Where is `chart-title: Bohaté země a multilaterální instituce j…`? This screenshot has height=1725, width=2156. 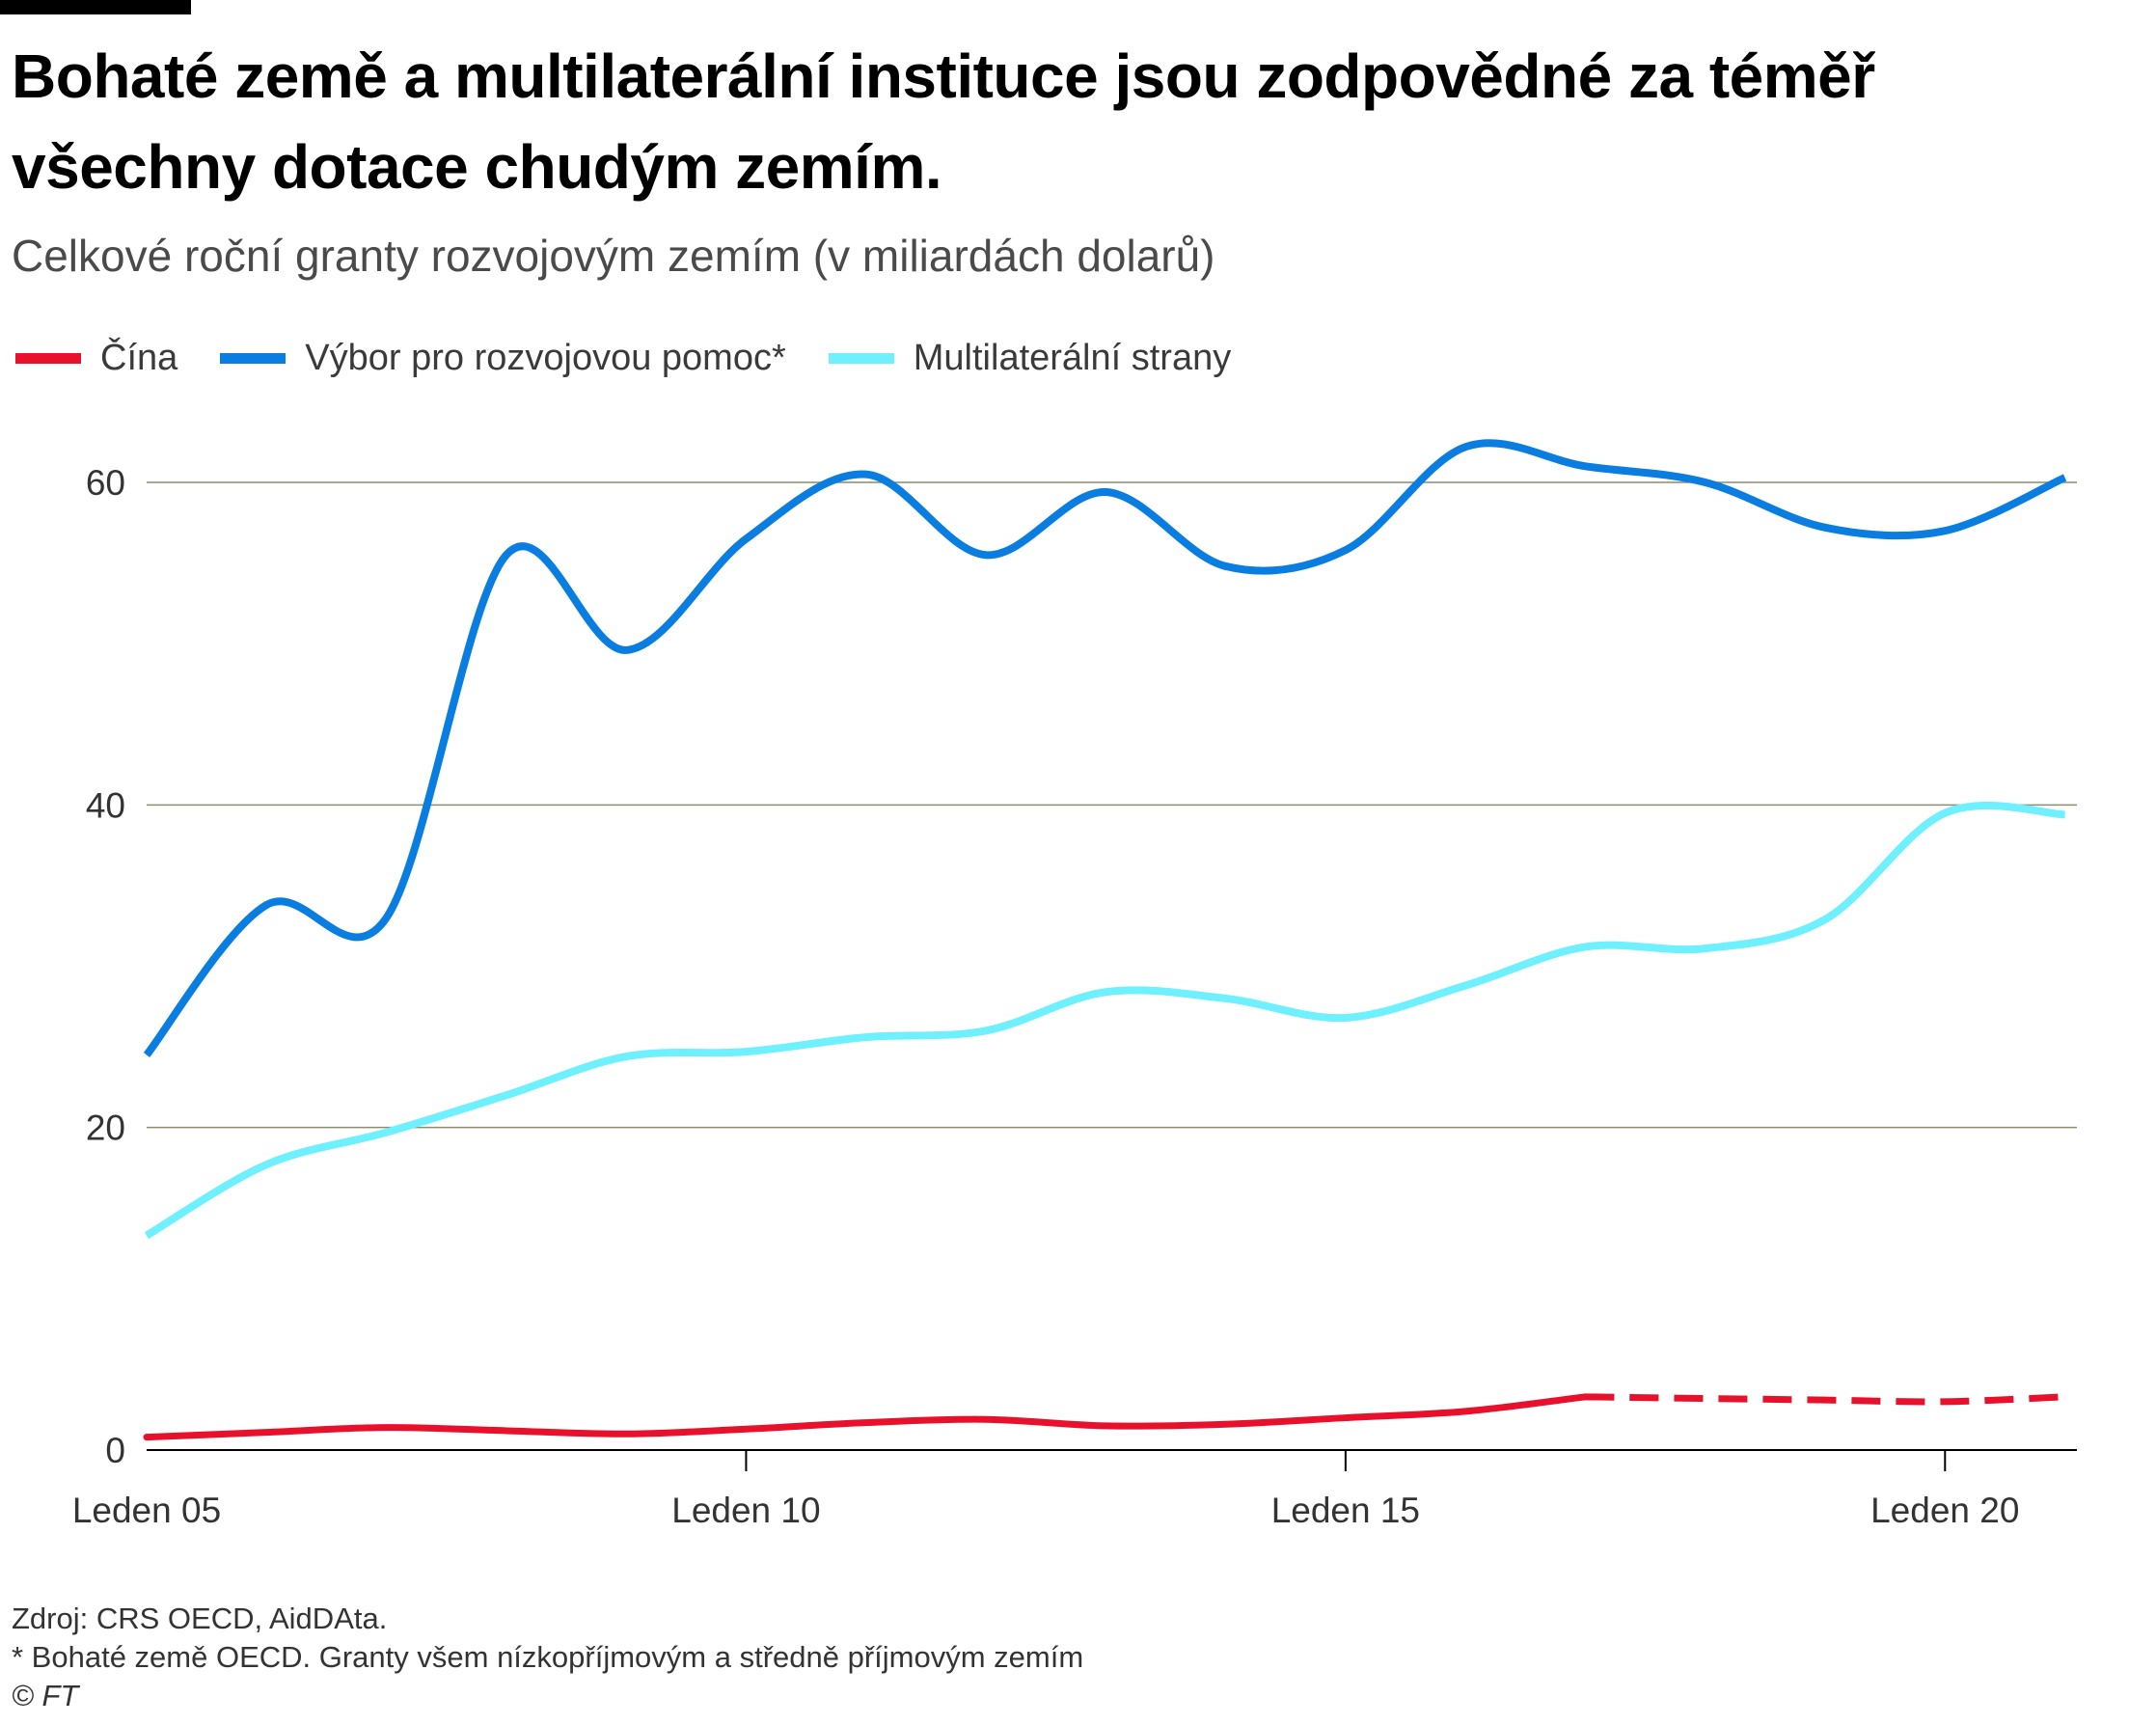
chart-title: Bohaté země a multilaterální instituce j… is located at coordinates (943, 122).